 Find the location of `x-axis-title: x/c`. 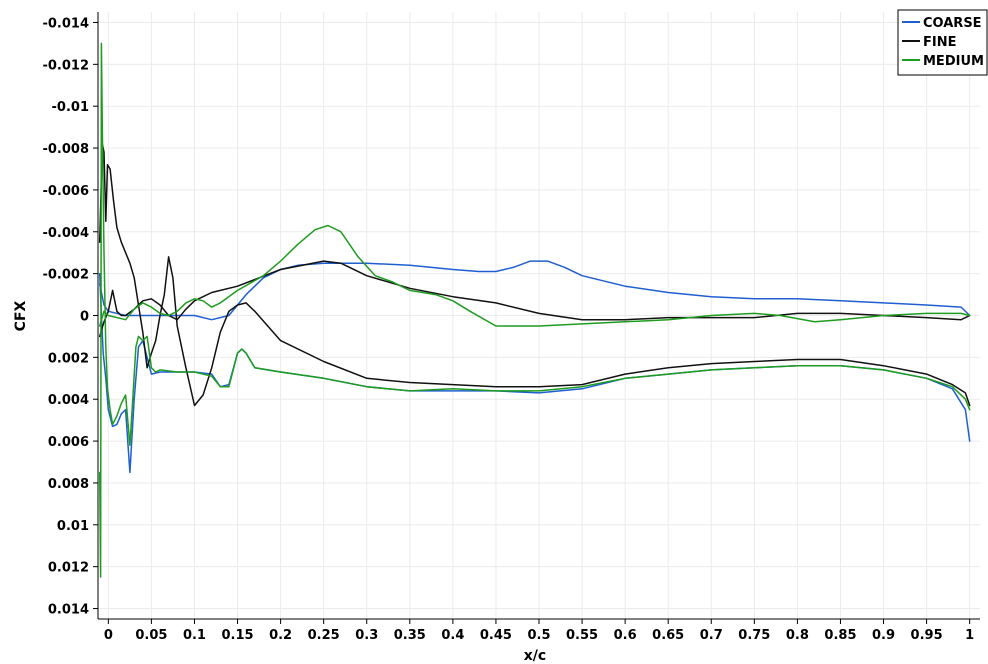

x-axis-title: x/c is located at coordinates (535, 656).